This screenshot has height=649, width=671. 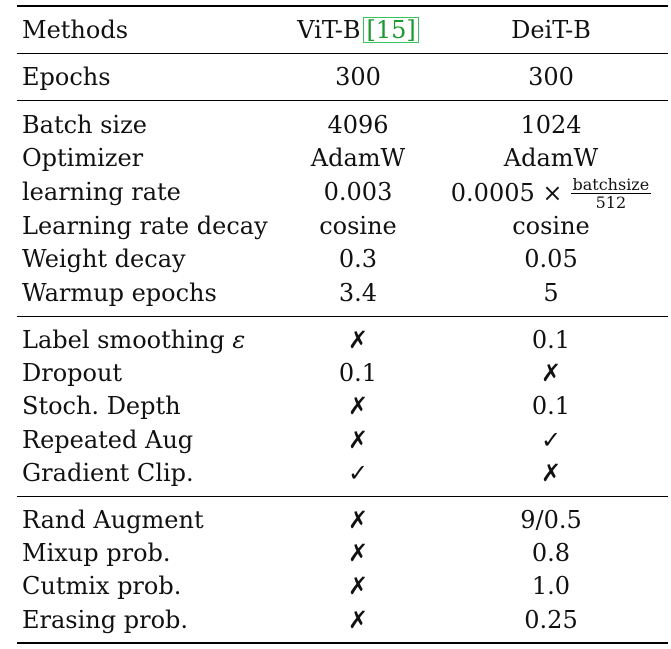 I want to click on header-methods: Methods, so click(x=75, y=30).